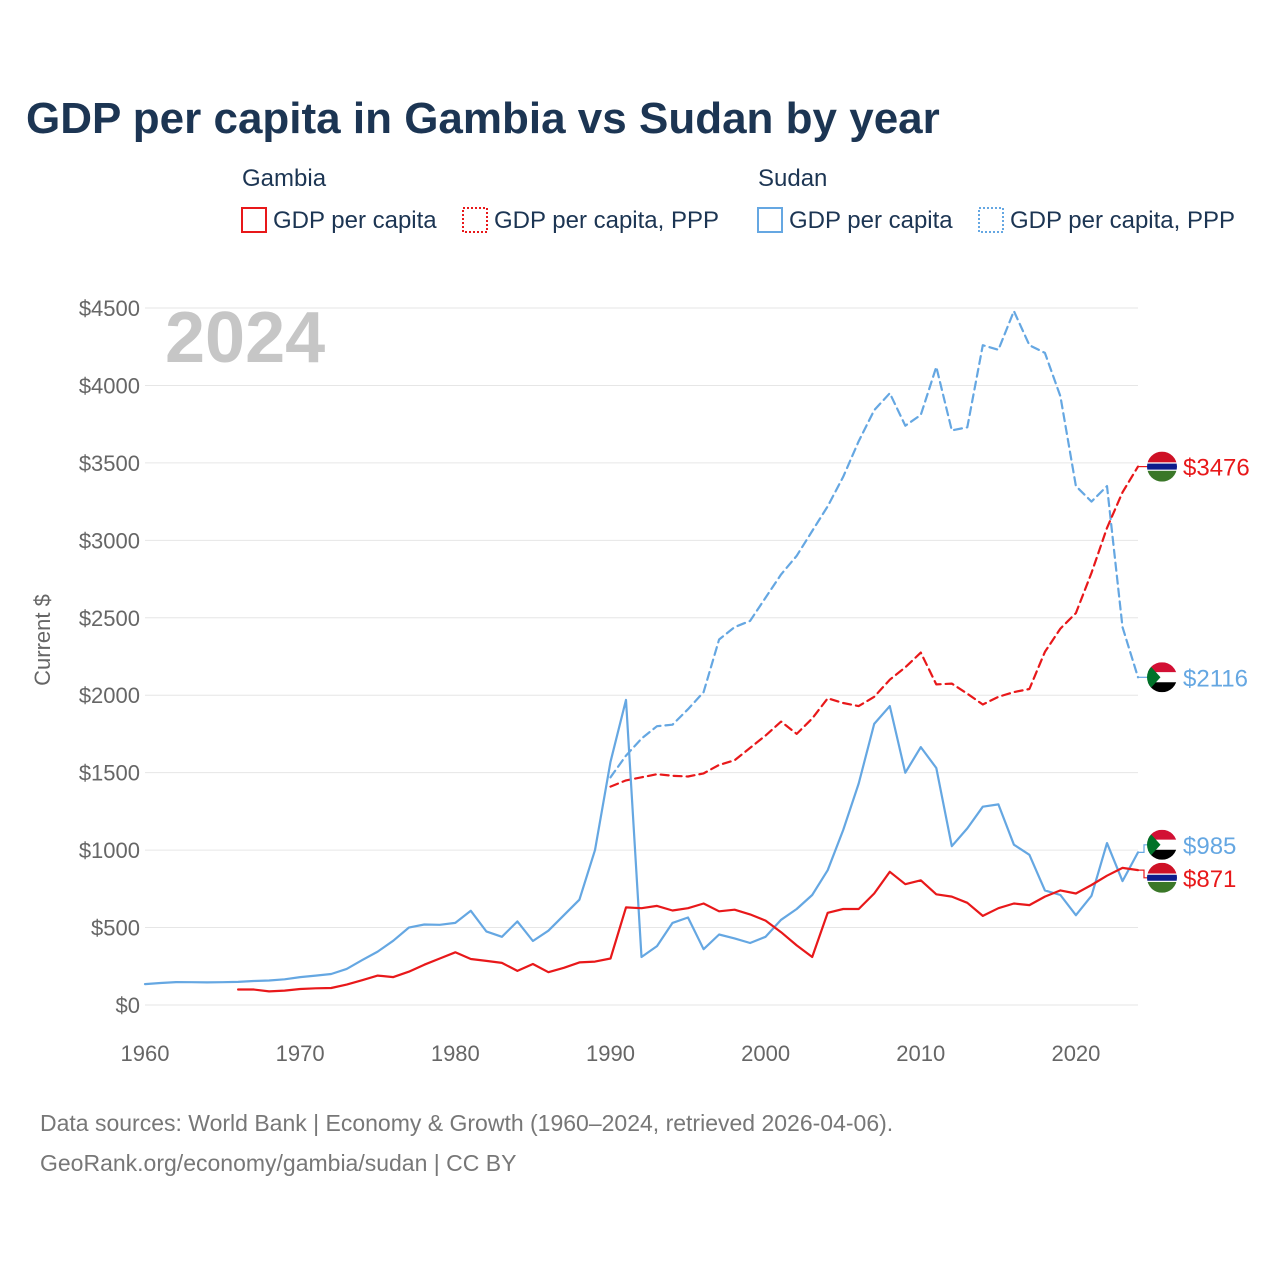 Image resolution: width=1280 pixels, height=1280 pixels. Describe the element at coordinates (300, 1053) in the screenshot. I see `x-tick-label-1970: 1970` at that location.